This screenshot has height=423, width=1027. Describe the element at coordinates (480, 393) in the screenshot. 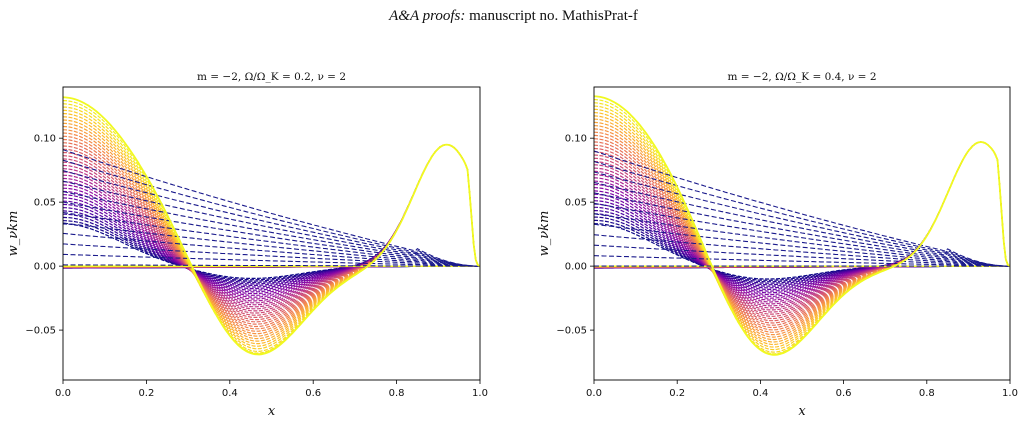

I see `x-tick-label: 1.0` at that location.